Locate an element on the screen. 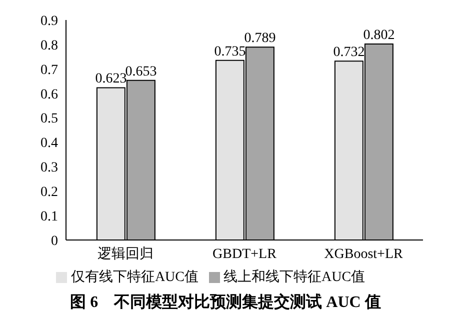 The width and height of the screenshot is (451, 323). y-tick-label: 0 is located at coordinates (54, 241).